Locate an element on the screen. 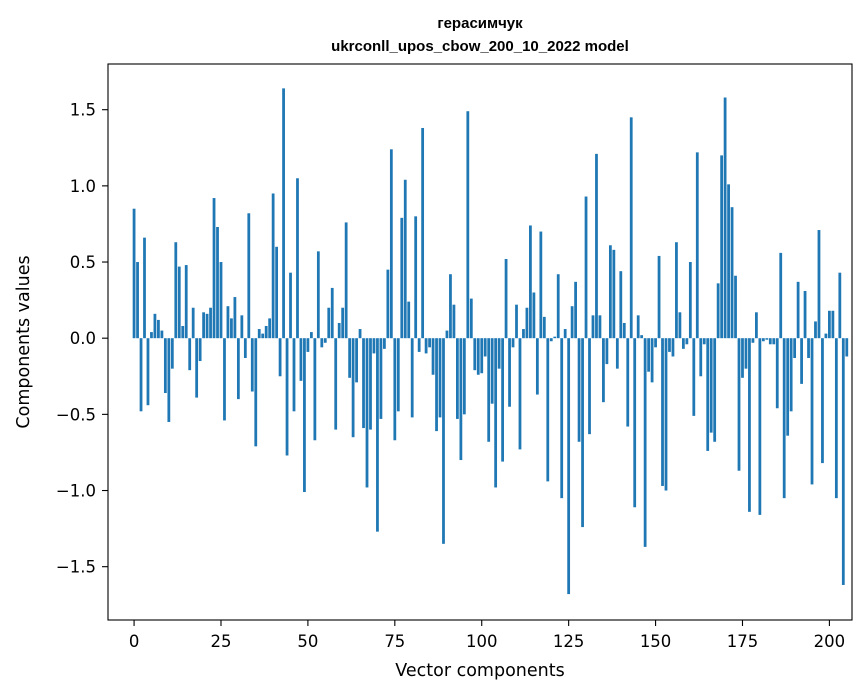 The height and width of the screenshot is (696, 867). x-tick-label: 150 is located at coordinates (656, 641).